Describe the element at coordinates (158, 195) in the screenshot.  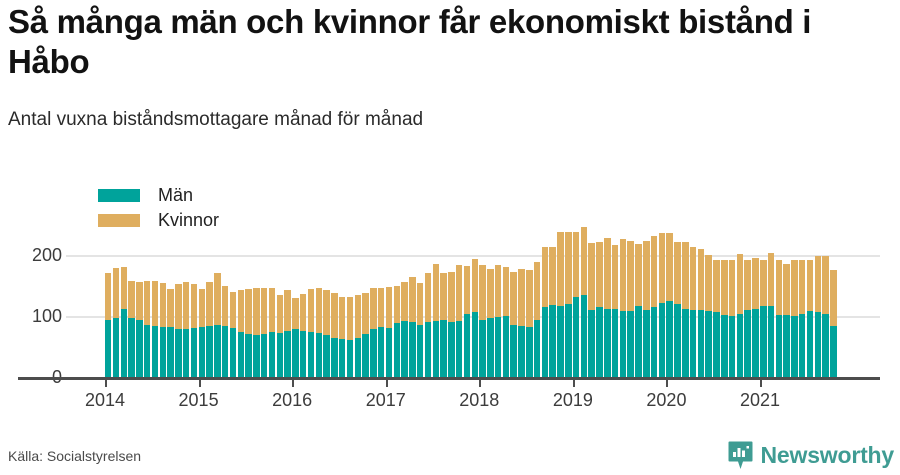
I see `legend-item-men: Män` at that location.